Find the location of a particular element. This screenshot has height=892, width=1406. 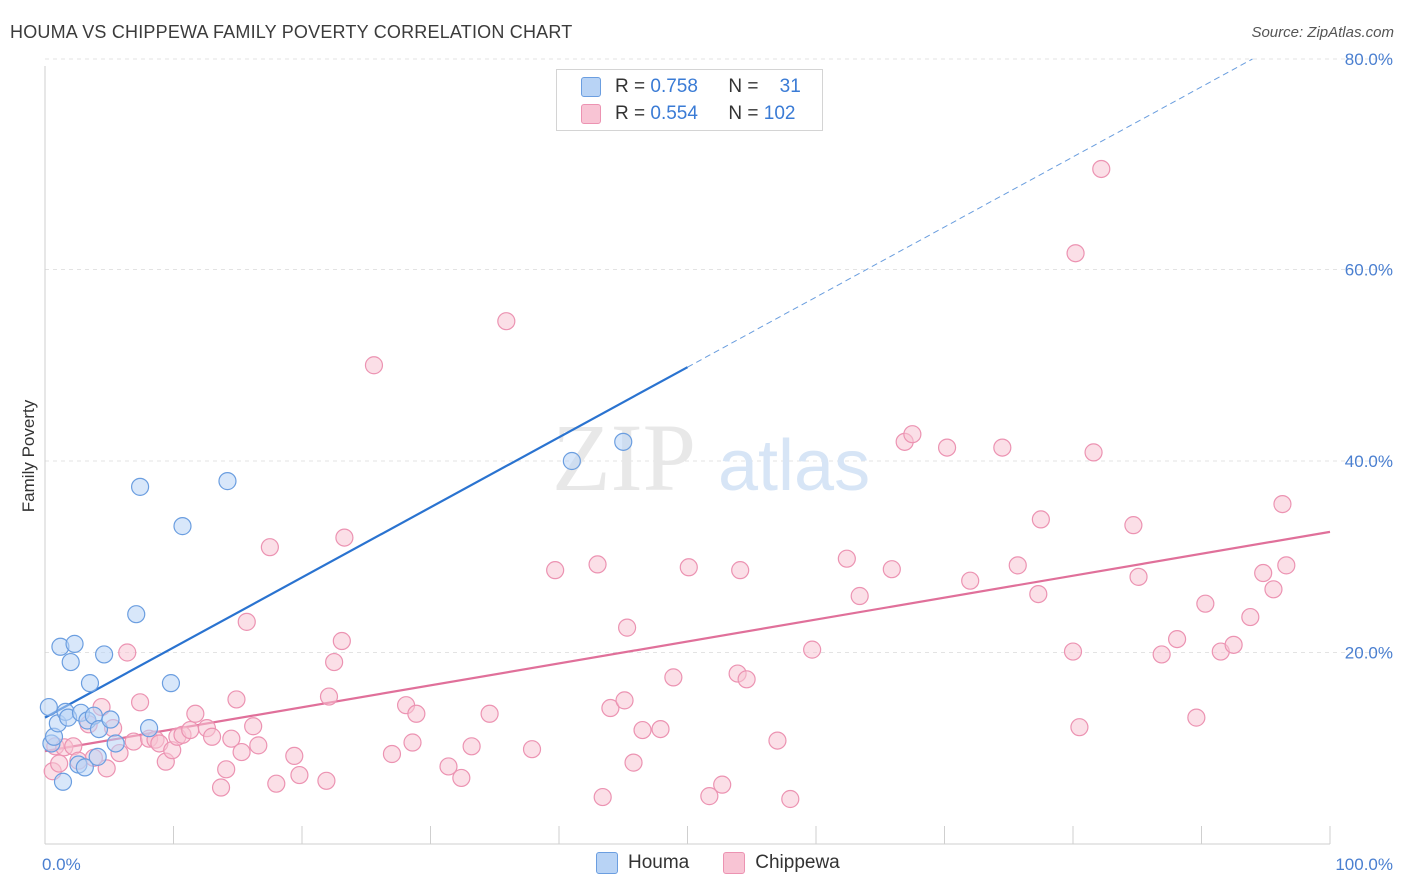

y-tick-label-20: 20.0% is located at coordinates (1369, 653).